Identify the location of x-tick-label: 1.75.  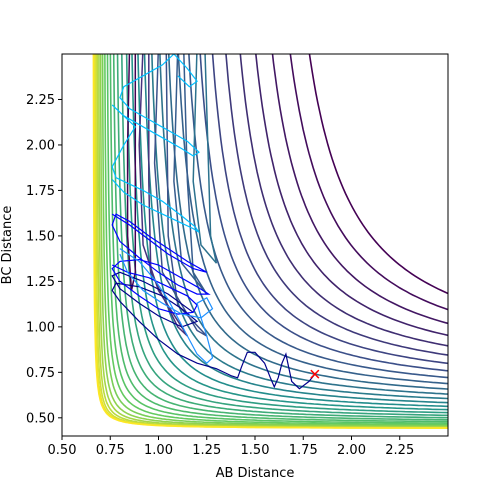
(303, 450).